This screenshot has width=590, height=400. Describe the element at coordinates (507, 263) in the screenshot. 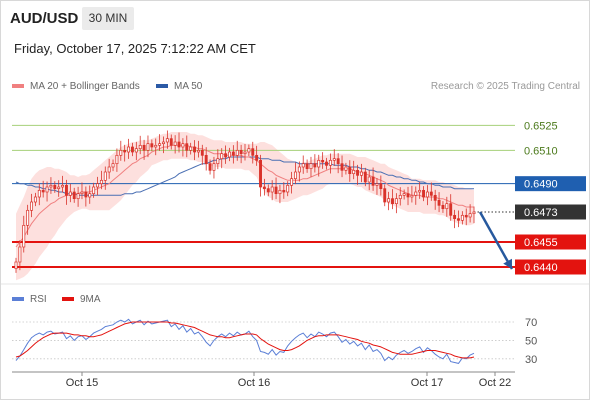

I see `projection-arrow-head` at that location.